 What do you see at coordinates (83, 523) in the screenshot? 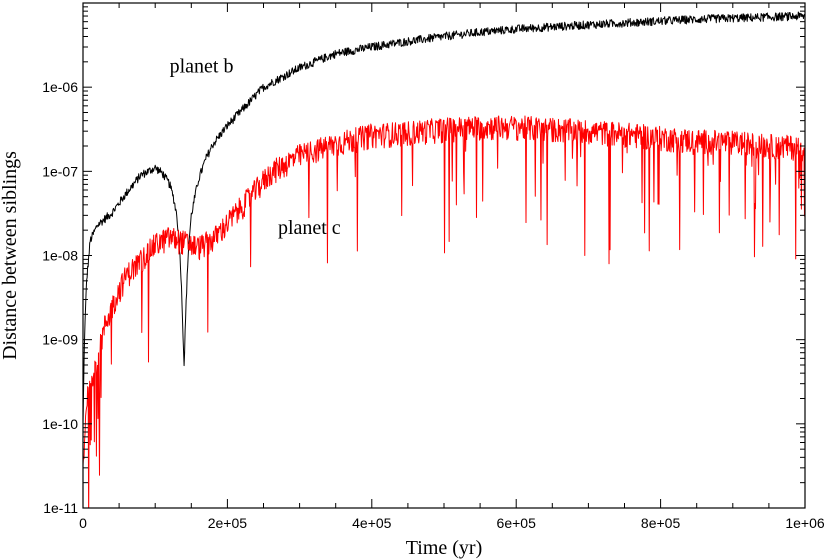
I see `x-tick-label: 0` at bounding box center [83, 523].